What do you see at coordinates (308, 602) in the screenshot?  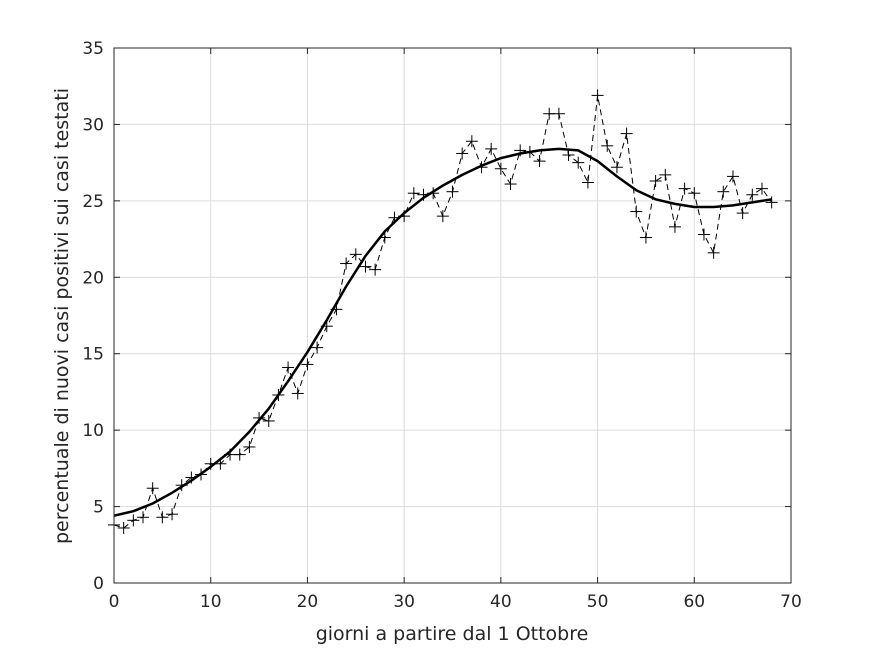 I see `x-tick-label: 20` at bounding box center [308, 602].